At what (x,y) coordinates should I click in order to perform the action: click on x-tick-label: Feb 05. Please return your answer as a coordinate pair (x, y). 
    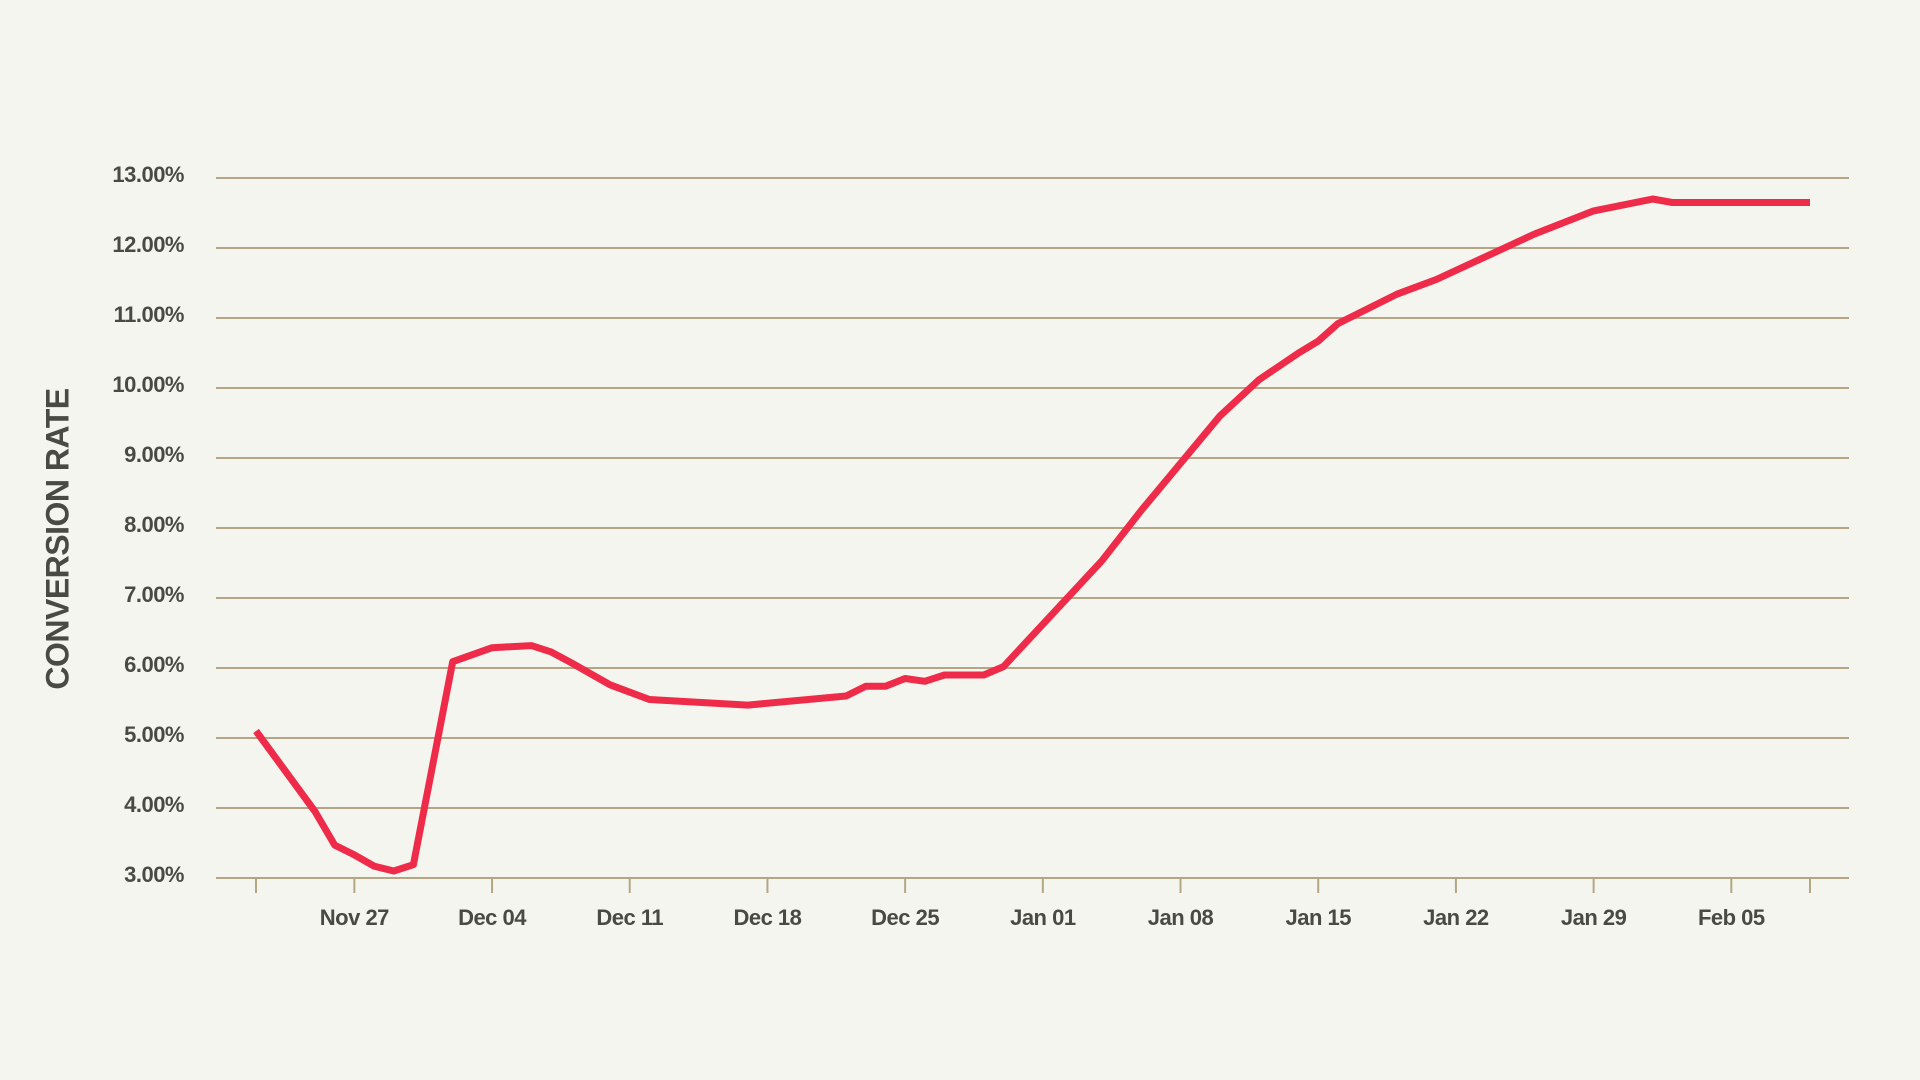
    Looking at the image, I should click on (1731, 917).